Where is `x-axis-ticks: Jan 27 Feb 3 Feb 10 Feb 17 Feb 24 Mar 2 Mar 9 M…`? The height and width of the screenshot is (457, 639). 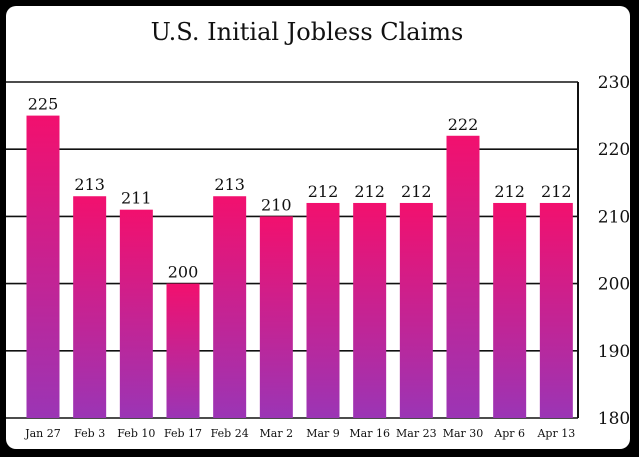 x-axis-ticks: Jan 27 Feb 3 Feb 10 Feb 17 Feb 24 Mar 2 Mar 9 M… is located at coordinates (299, 433).